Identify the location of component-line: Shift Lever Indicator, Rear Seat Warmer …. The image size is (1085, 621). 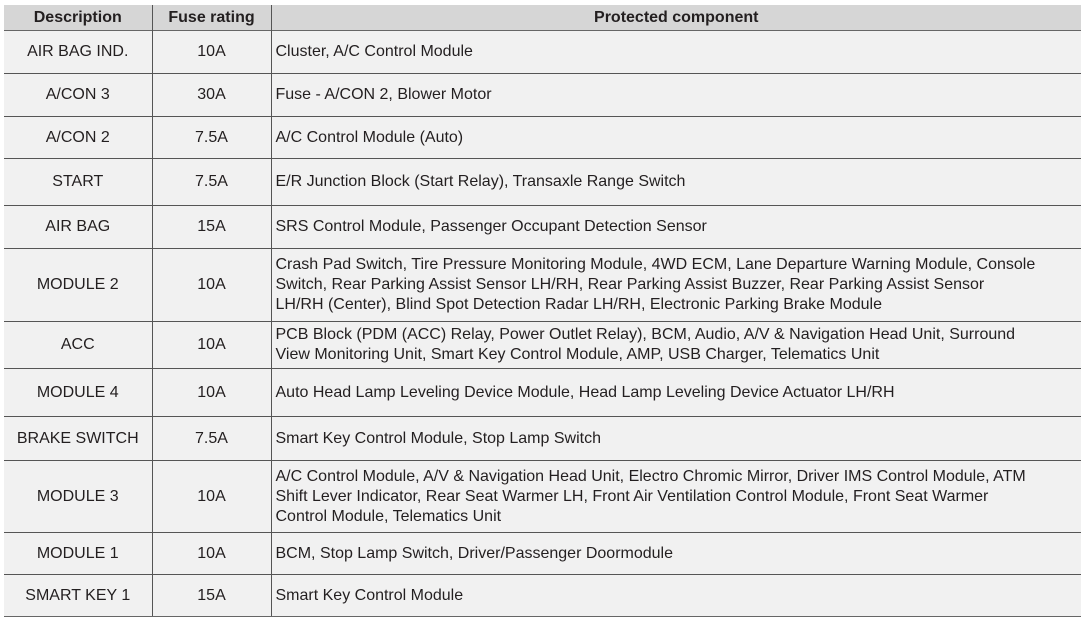
(632, 496).